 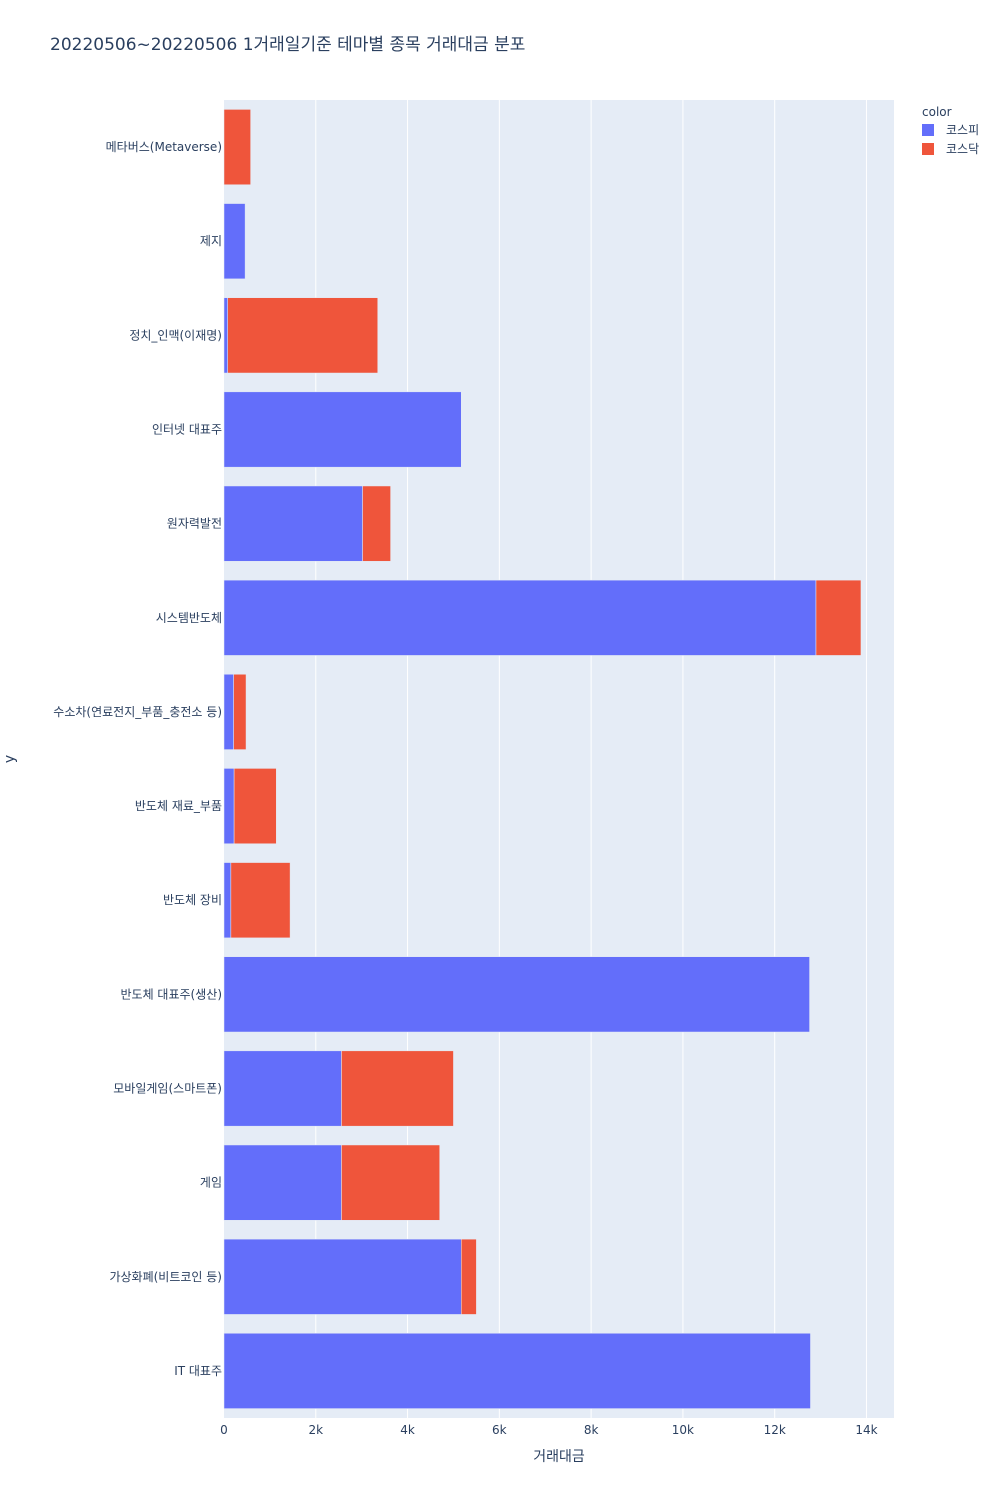 What do you see at coordinates (866, 1430) in the screenshot?
I see `x-tick-label: 14k` at bounding box center [866, 1430].